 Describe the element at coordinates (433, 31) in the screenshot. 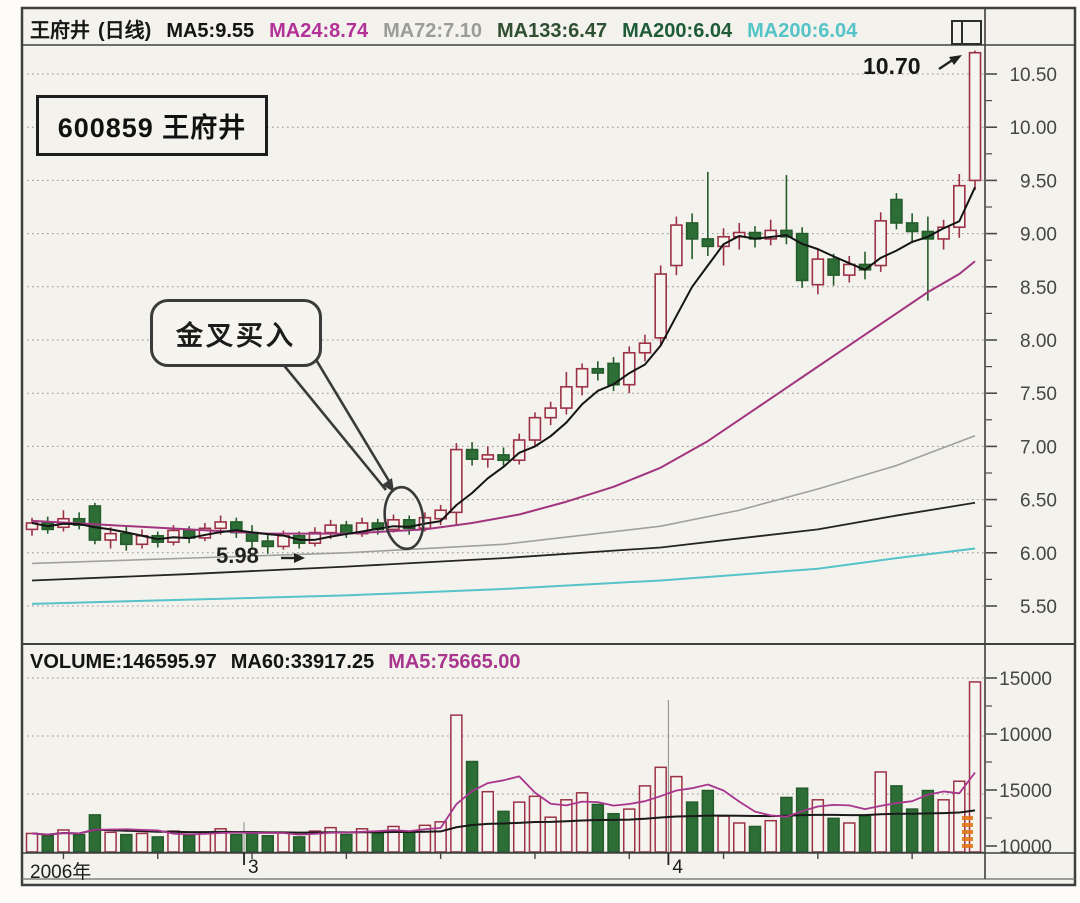

I see `ma-value-label: MA72:7.10` at that location.